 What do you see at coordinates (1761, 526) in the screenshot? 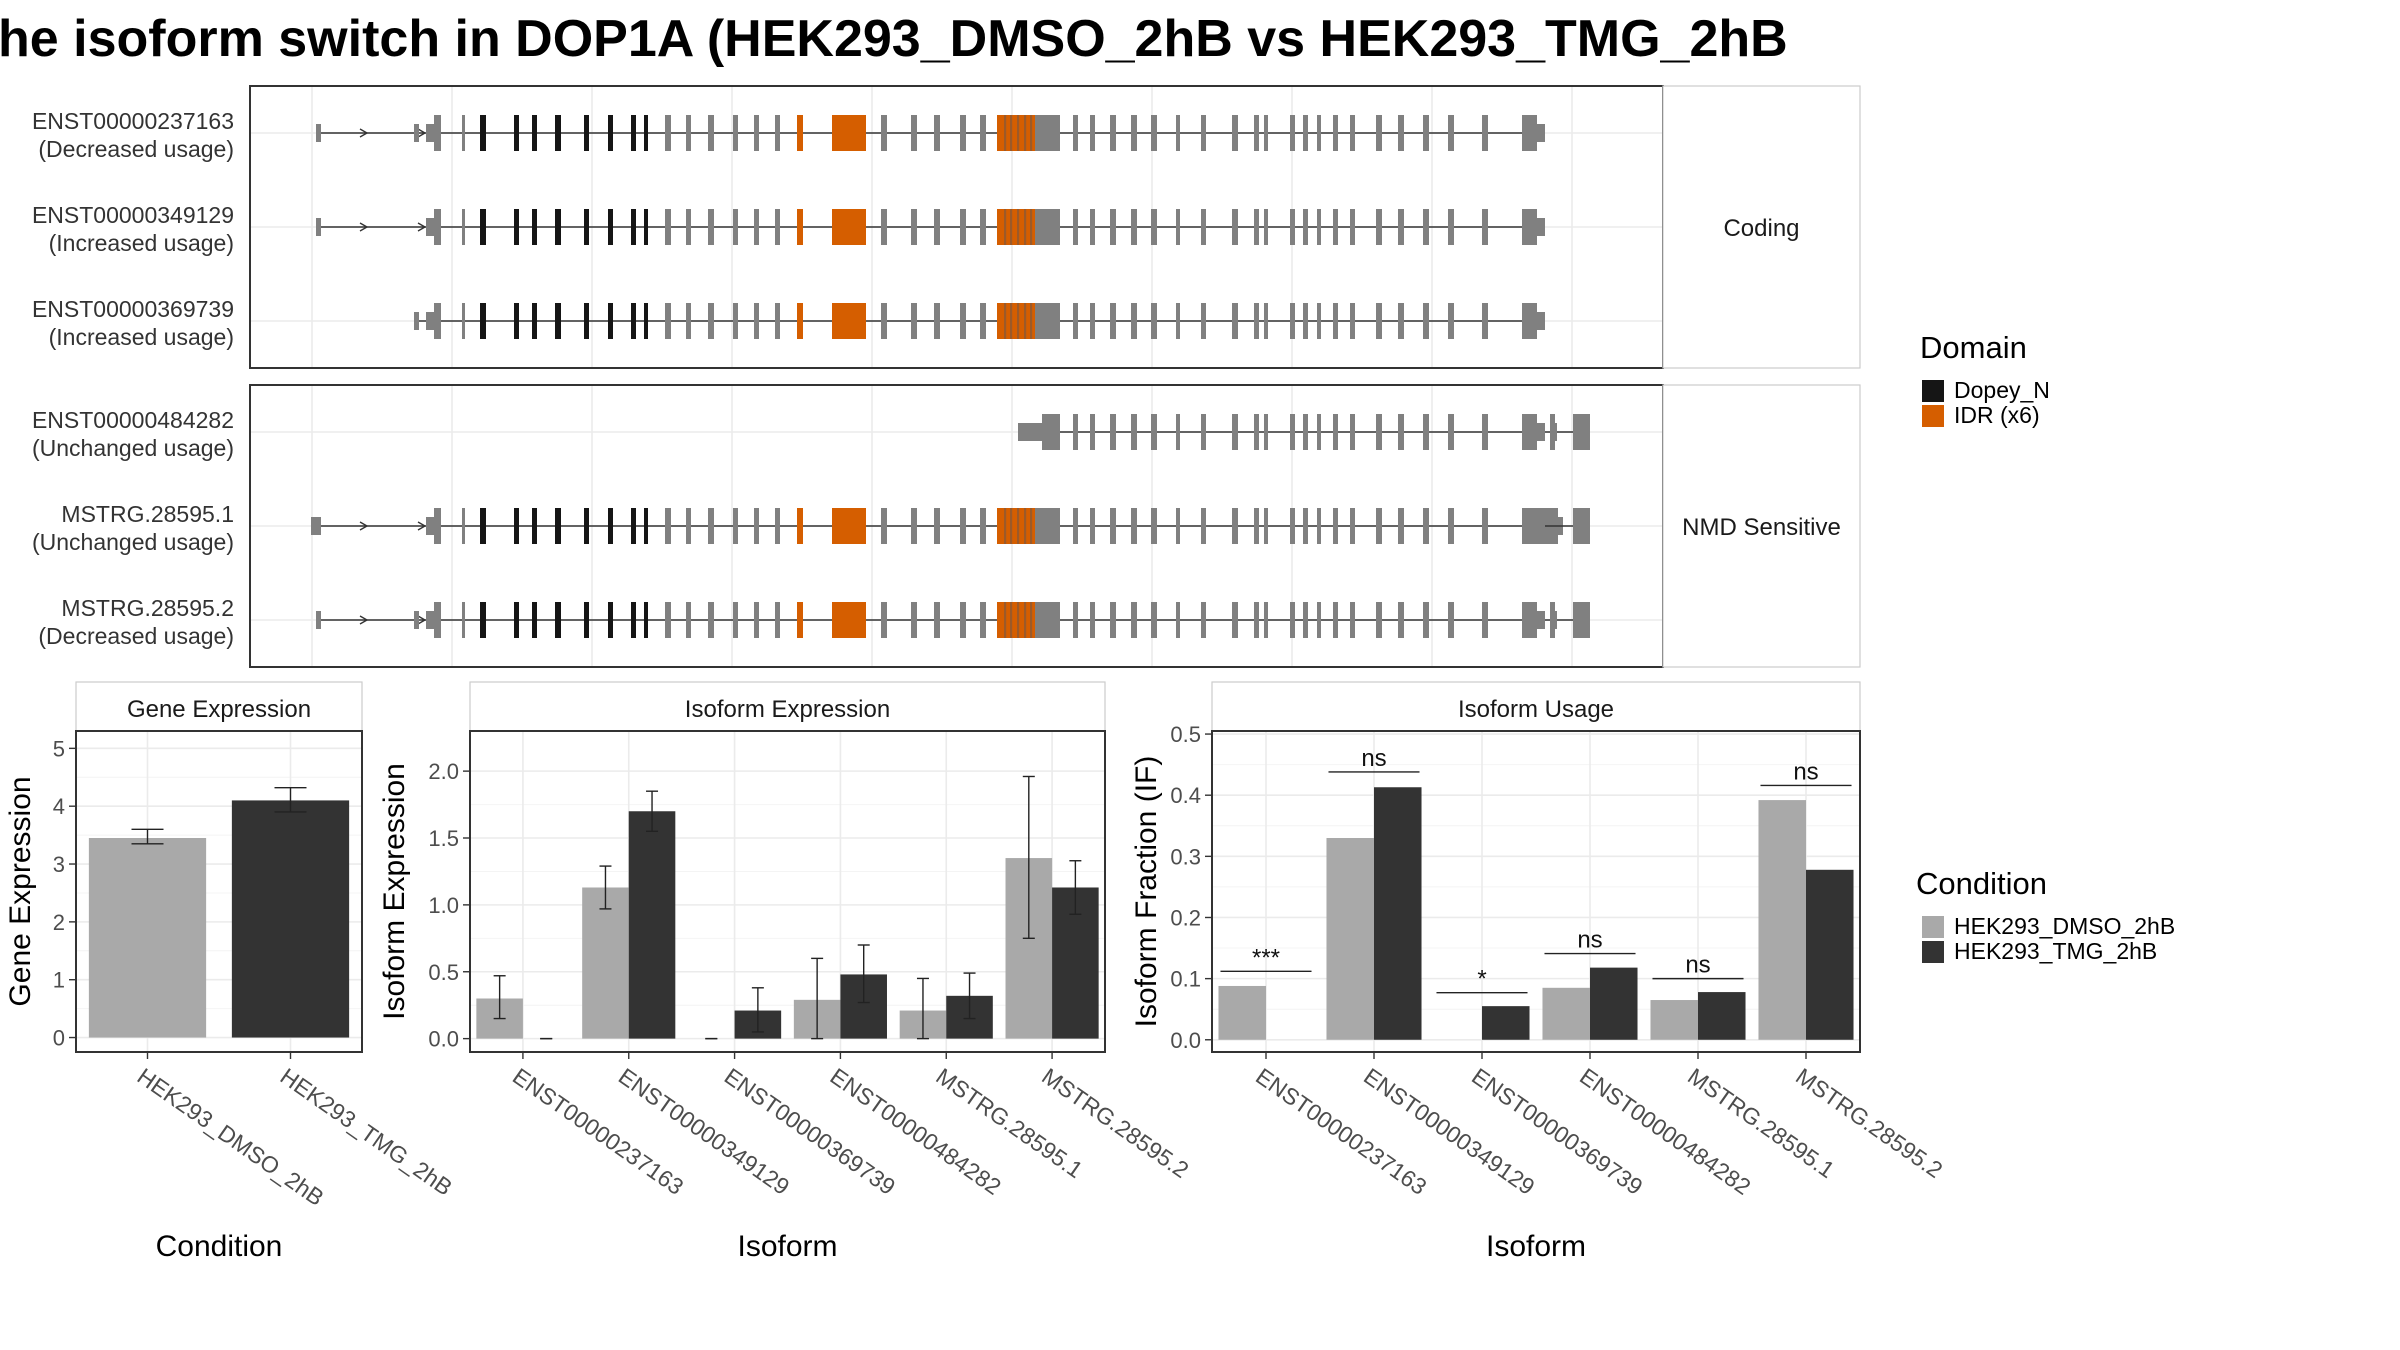
I see `facet-strip` at bounding box center [1761, 526].